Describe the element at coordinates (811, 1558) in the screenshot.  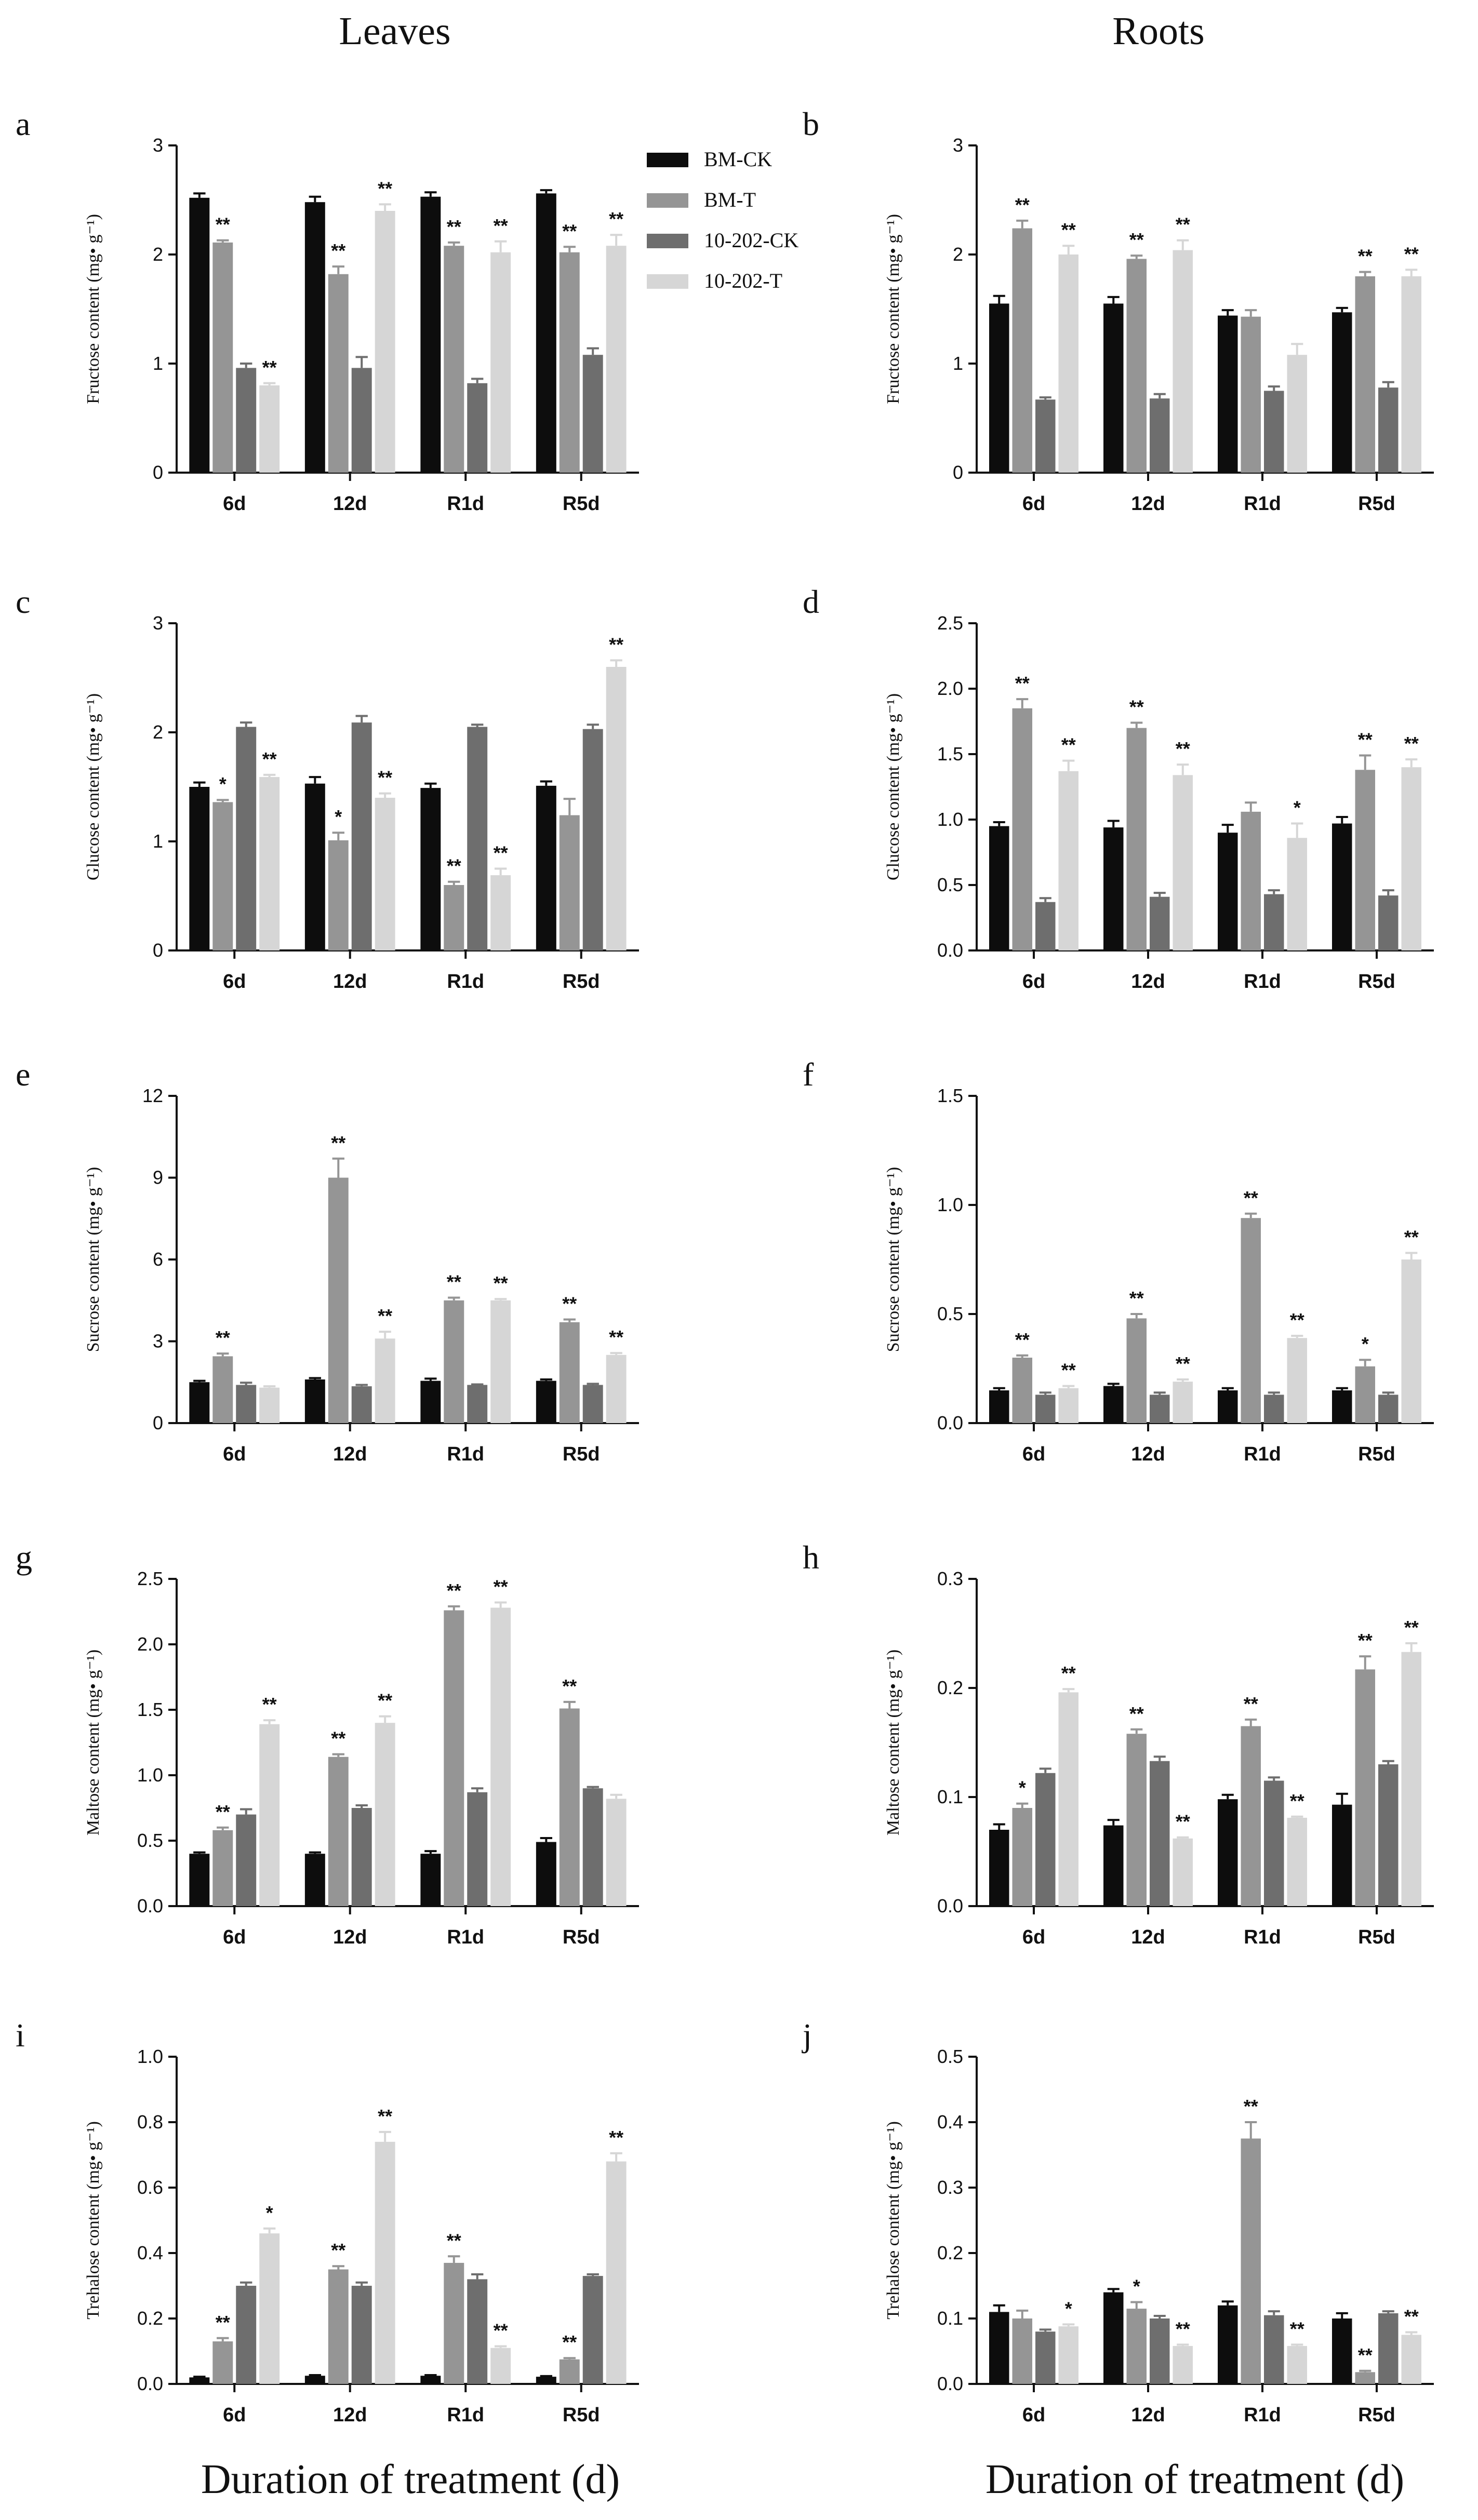
I see `panel-label: h` at that location.